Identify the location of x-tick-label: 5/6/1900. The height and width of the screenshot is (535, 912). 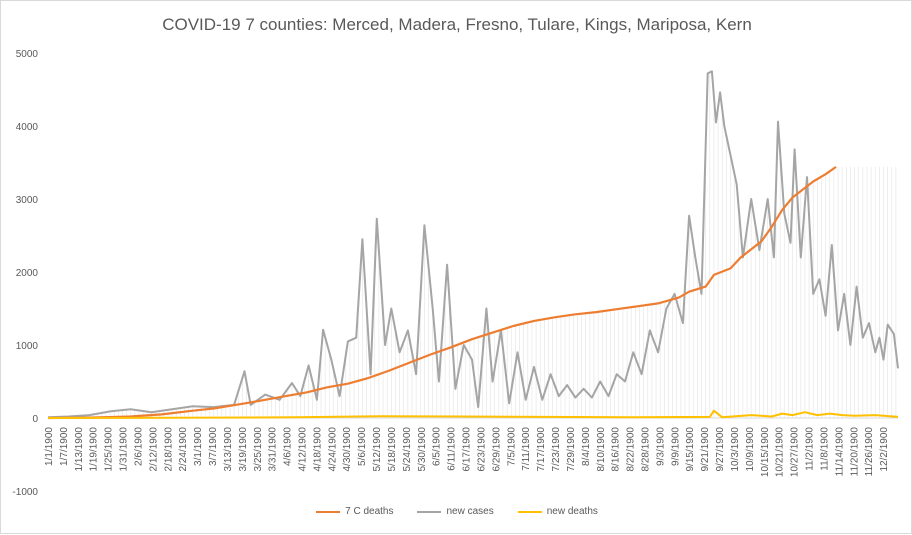
(362, 446).